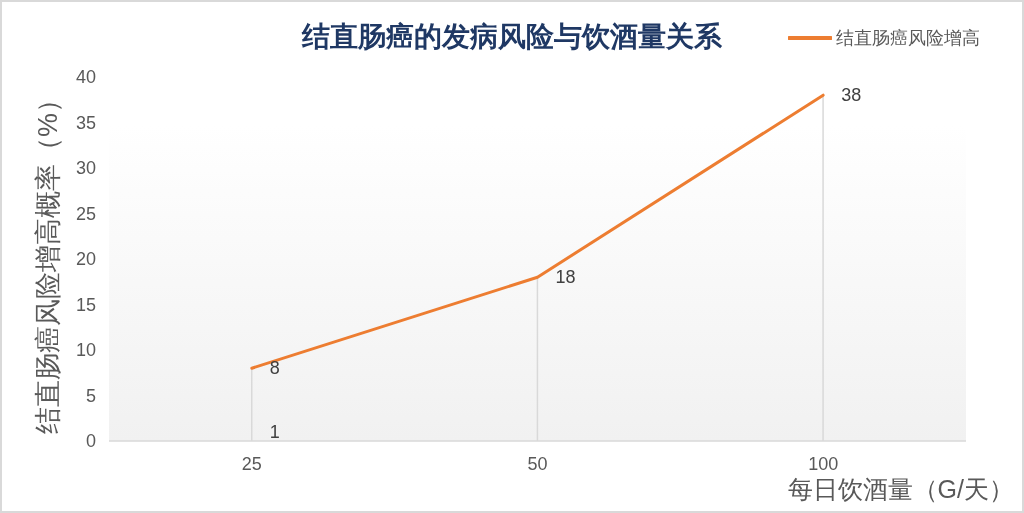 The image size is (1024, 513). I want to click on y-tick-label: 10, so click(85, 350).